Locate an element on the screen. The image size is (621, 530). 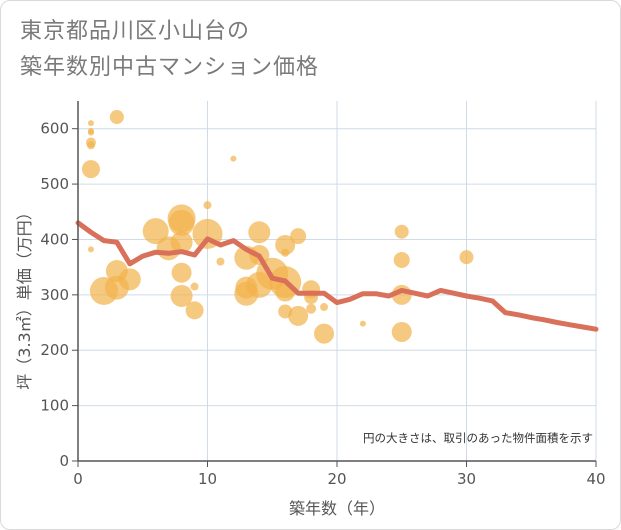
x-tick-label: 0 is located at coordinates (78, 479).